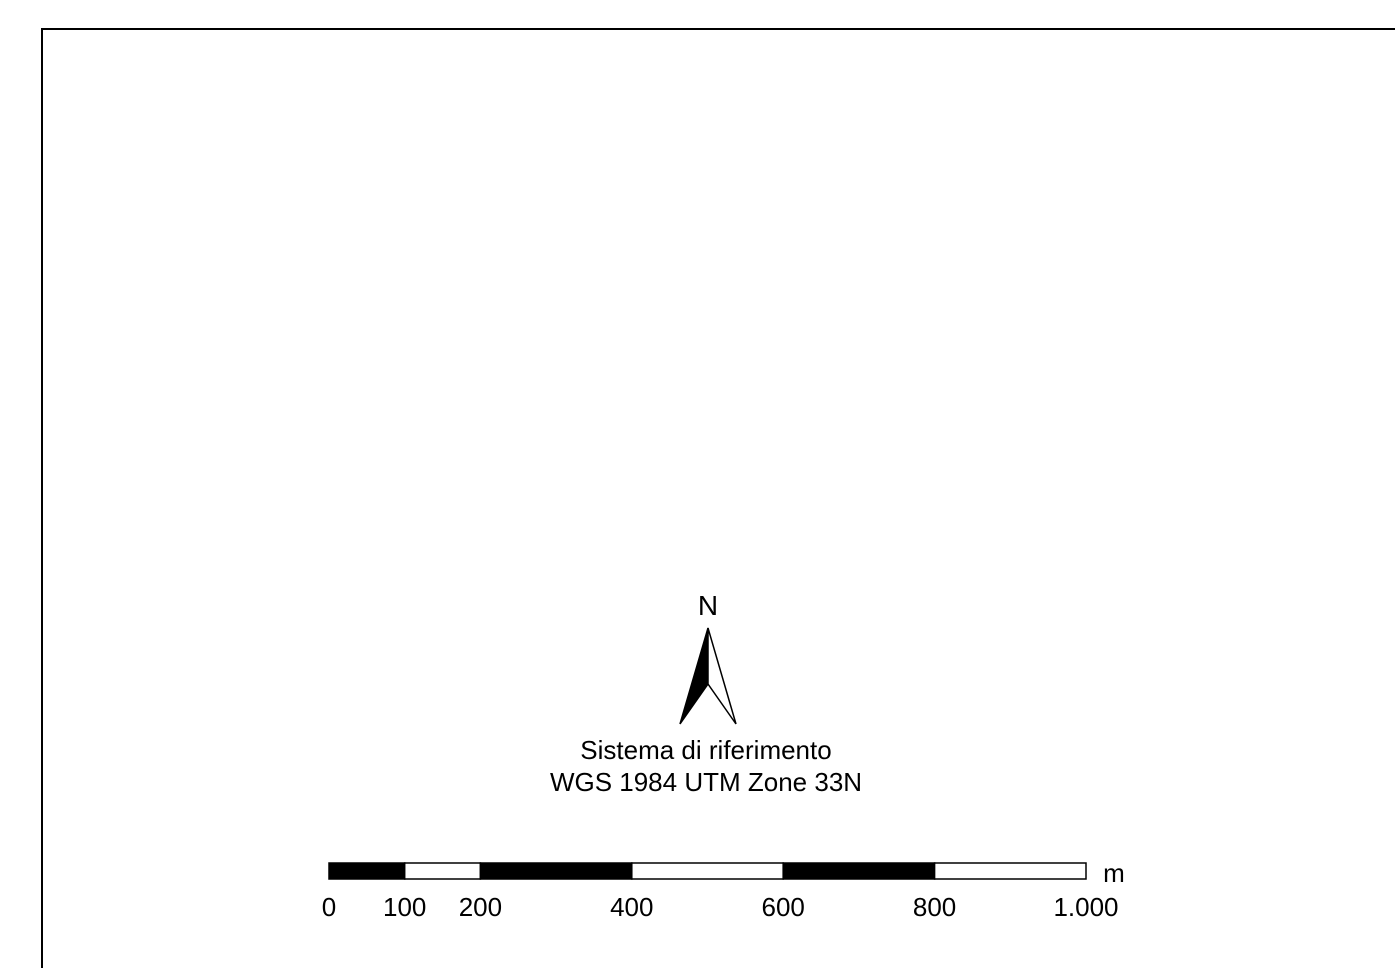 This screenshot has width=1395, height=968. I want to click on north-label: N, so click(708, 605).